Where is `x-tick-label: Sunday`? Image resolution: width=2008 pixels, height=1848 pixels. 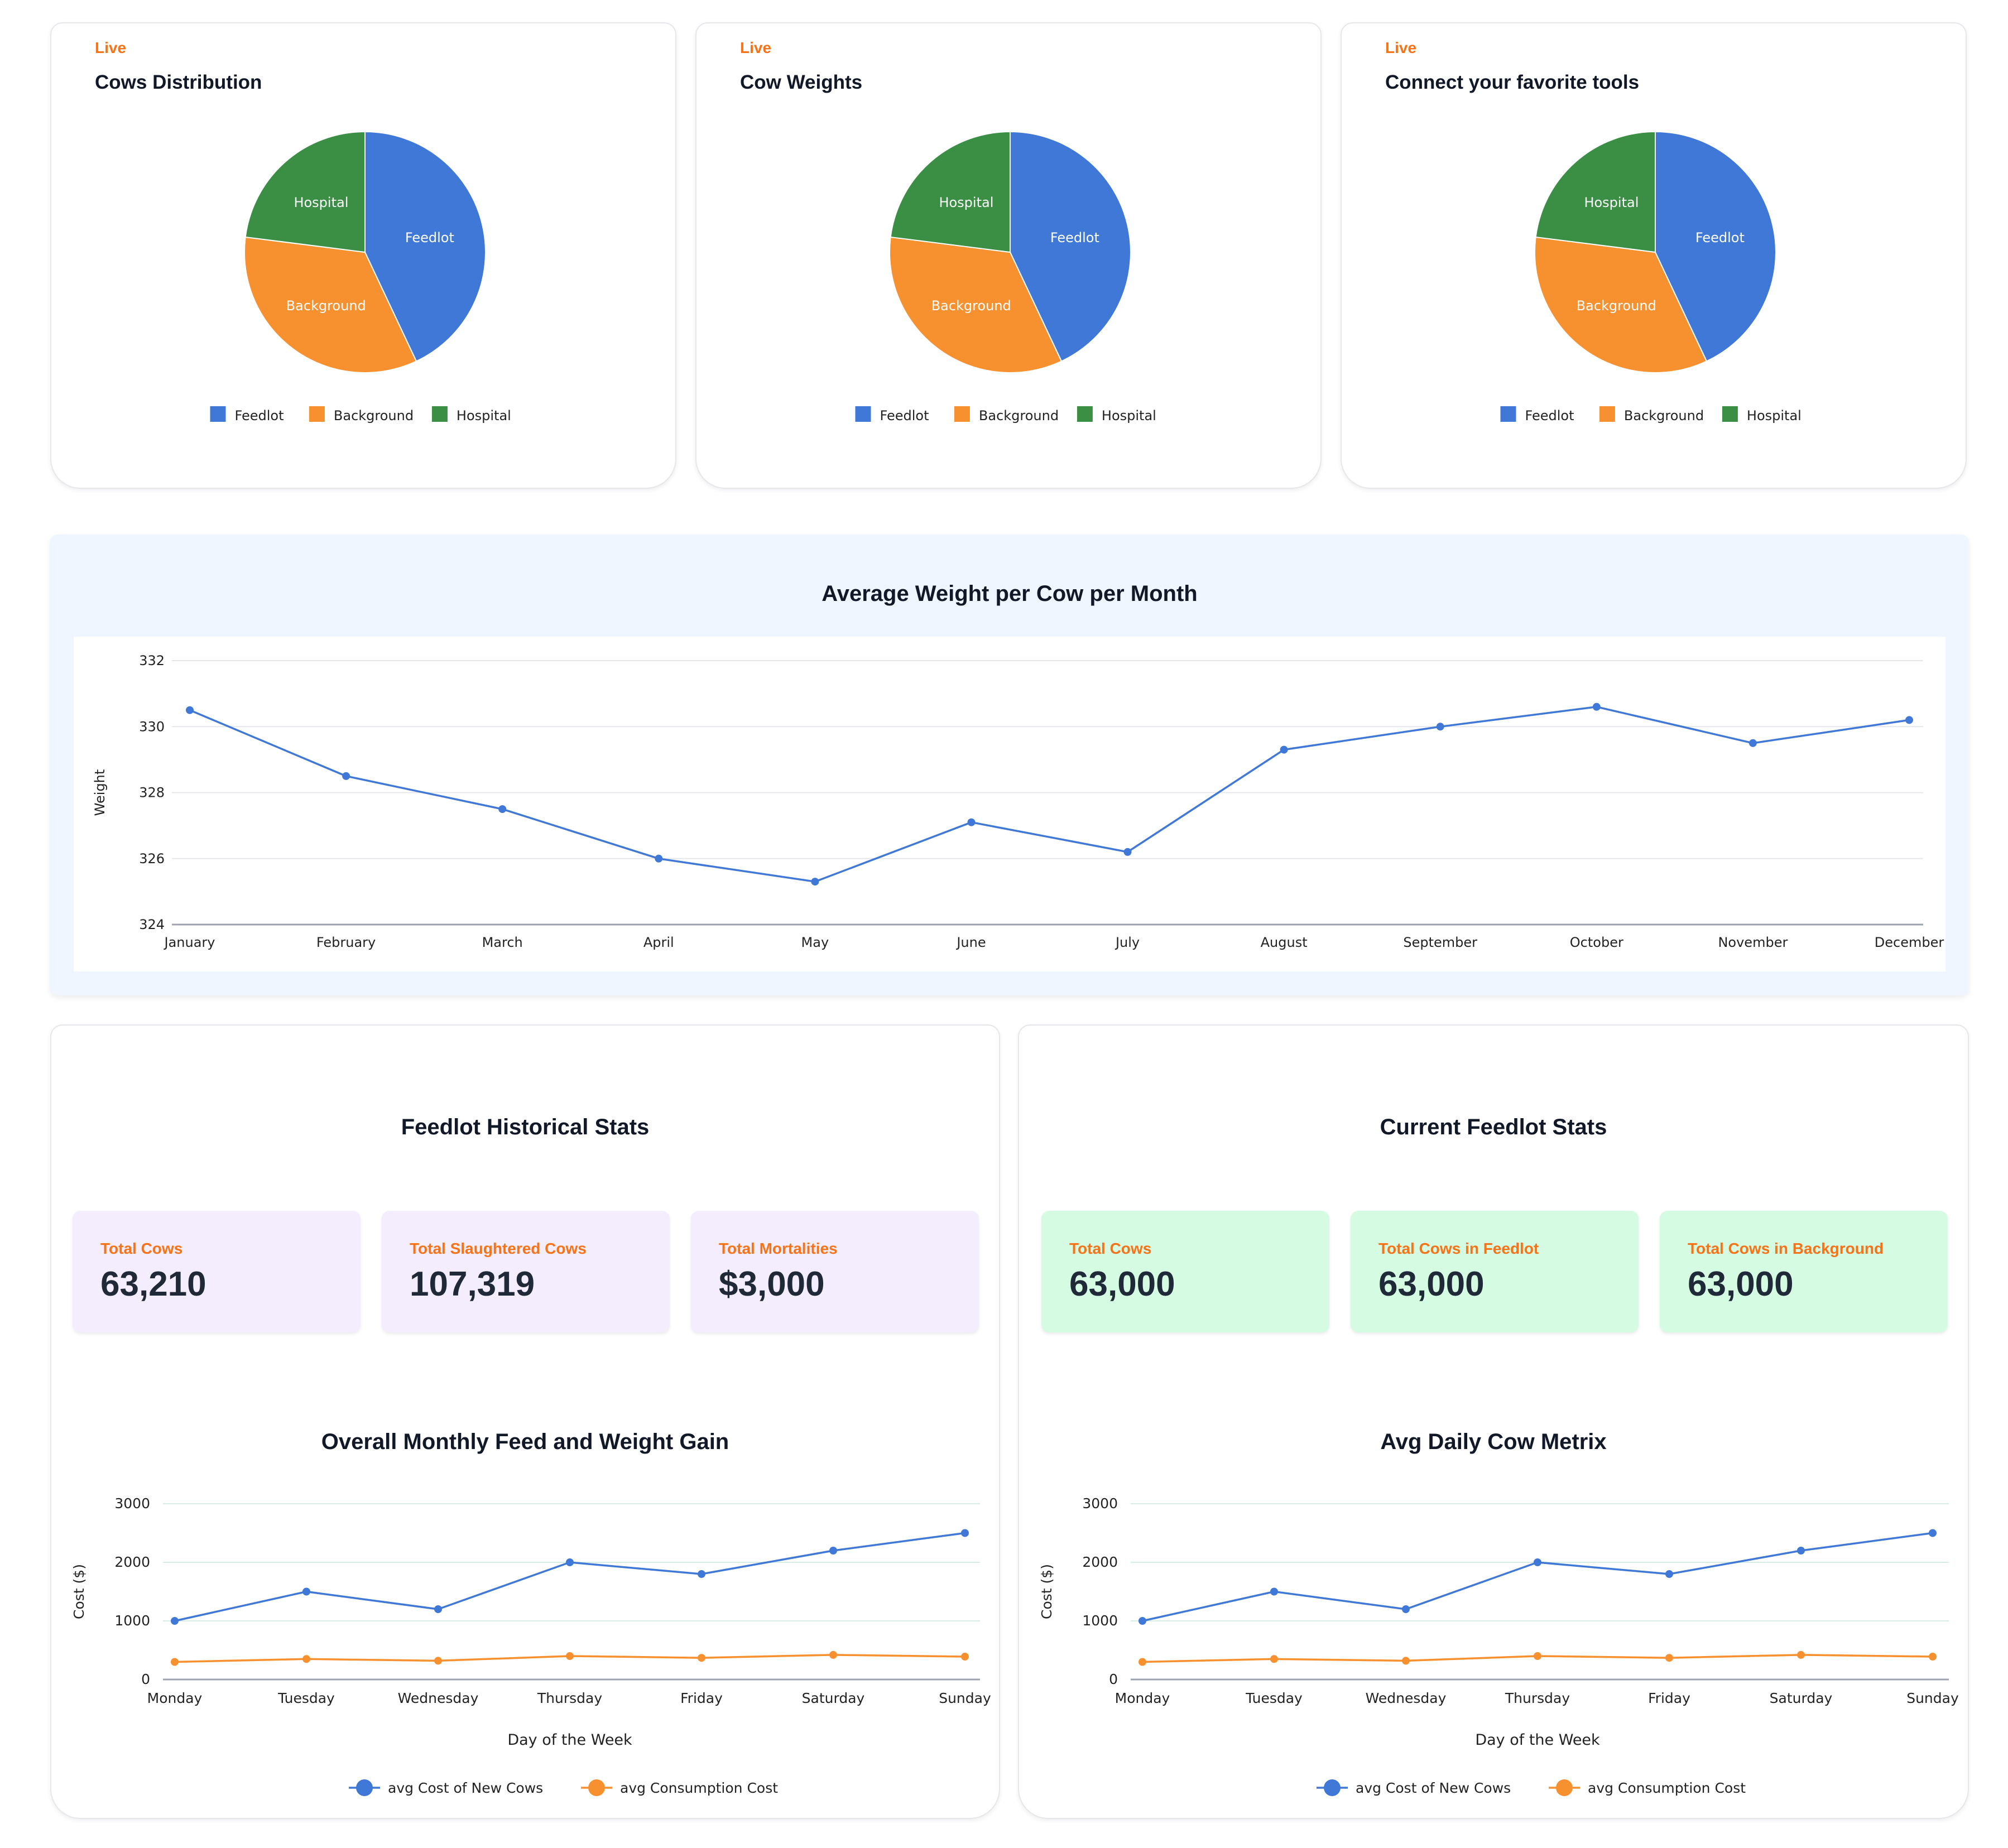
x-tick-label: Sunday is located at coordinates (1933, 1698).